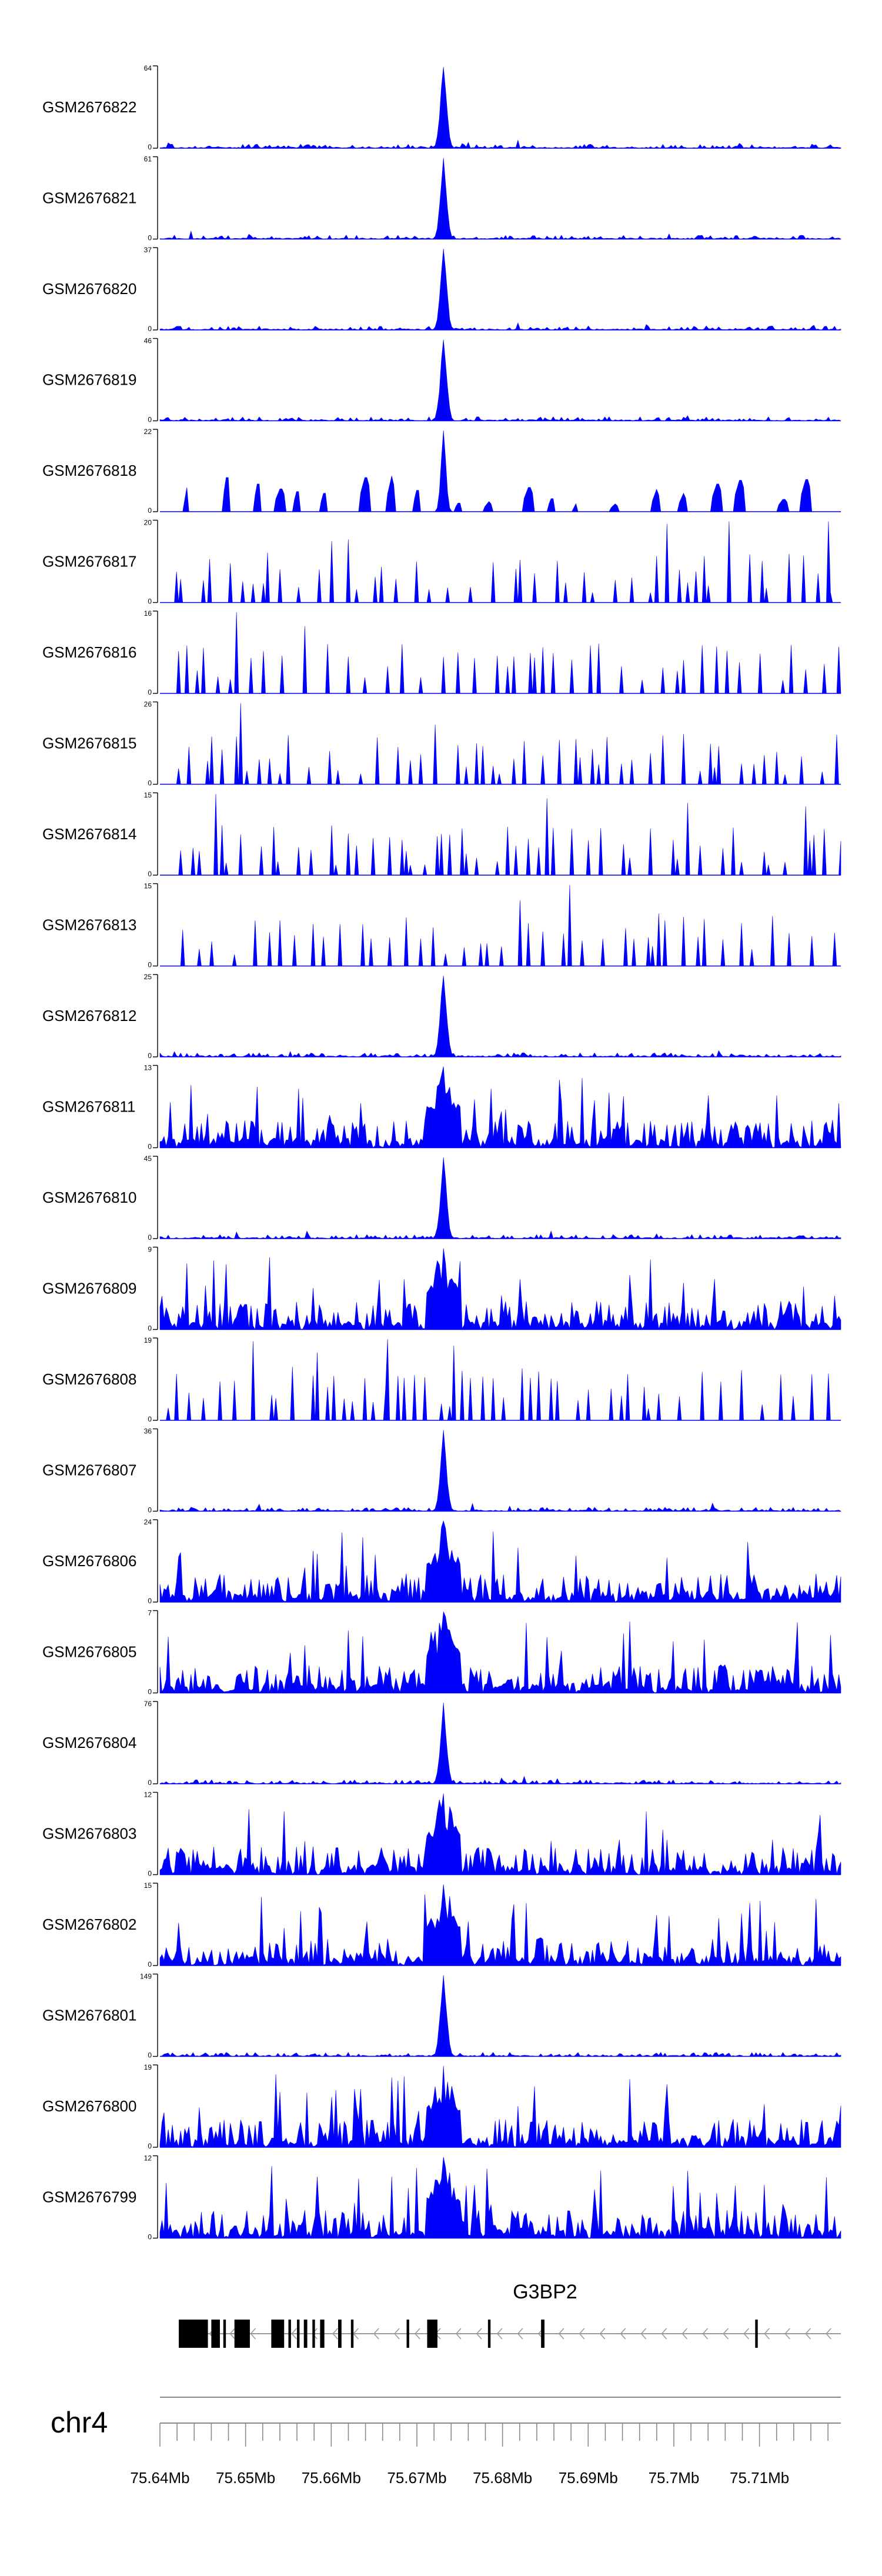 The image size is (882, 2576). I want to click on track-label: GSM2676799, so click(89, 2197).